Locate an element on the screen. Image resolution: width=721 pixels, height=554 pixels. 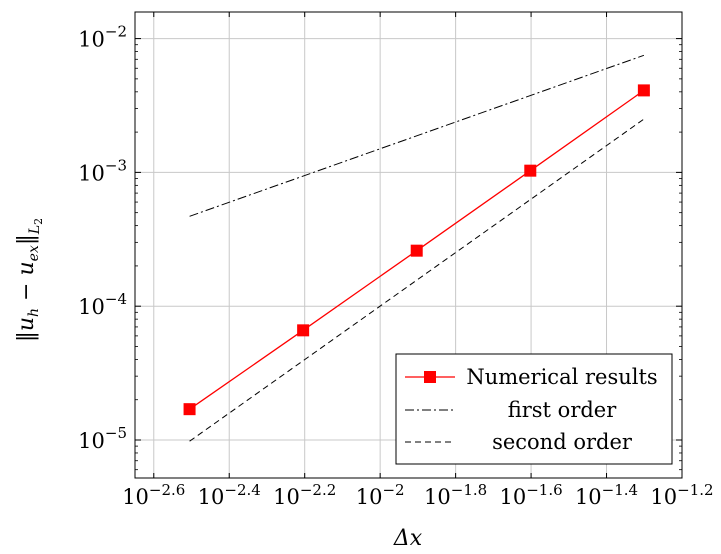
x-tick-label-exponent: −1.6 is located at coordinates (544, 490).